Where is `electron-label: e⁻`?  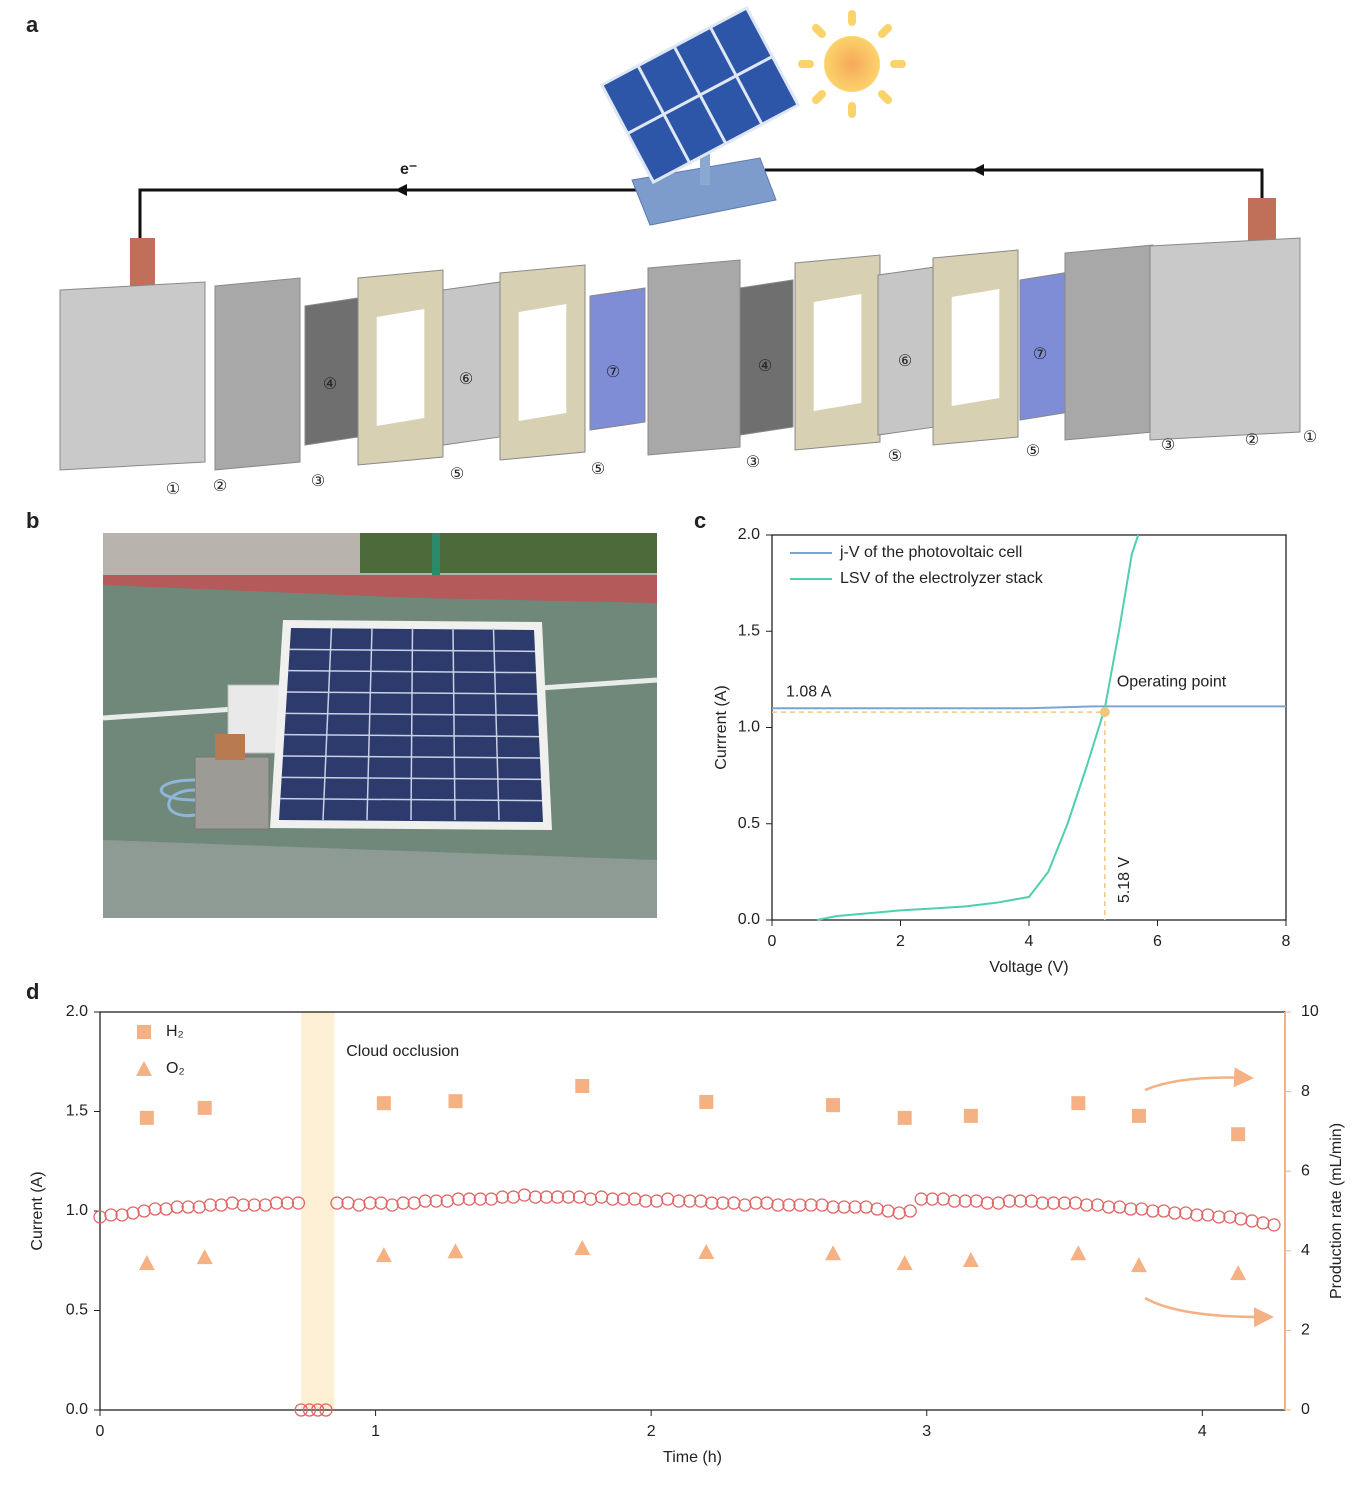
electron-label: e⁻ is located at coordinates (408, 169).